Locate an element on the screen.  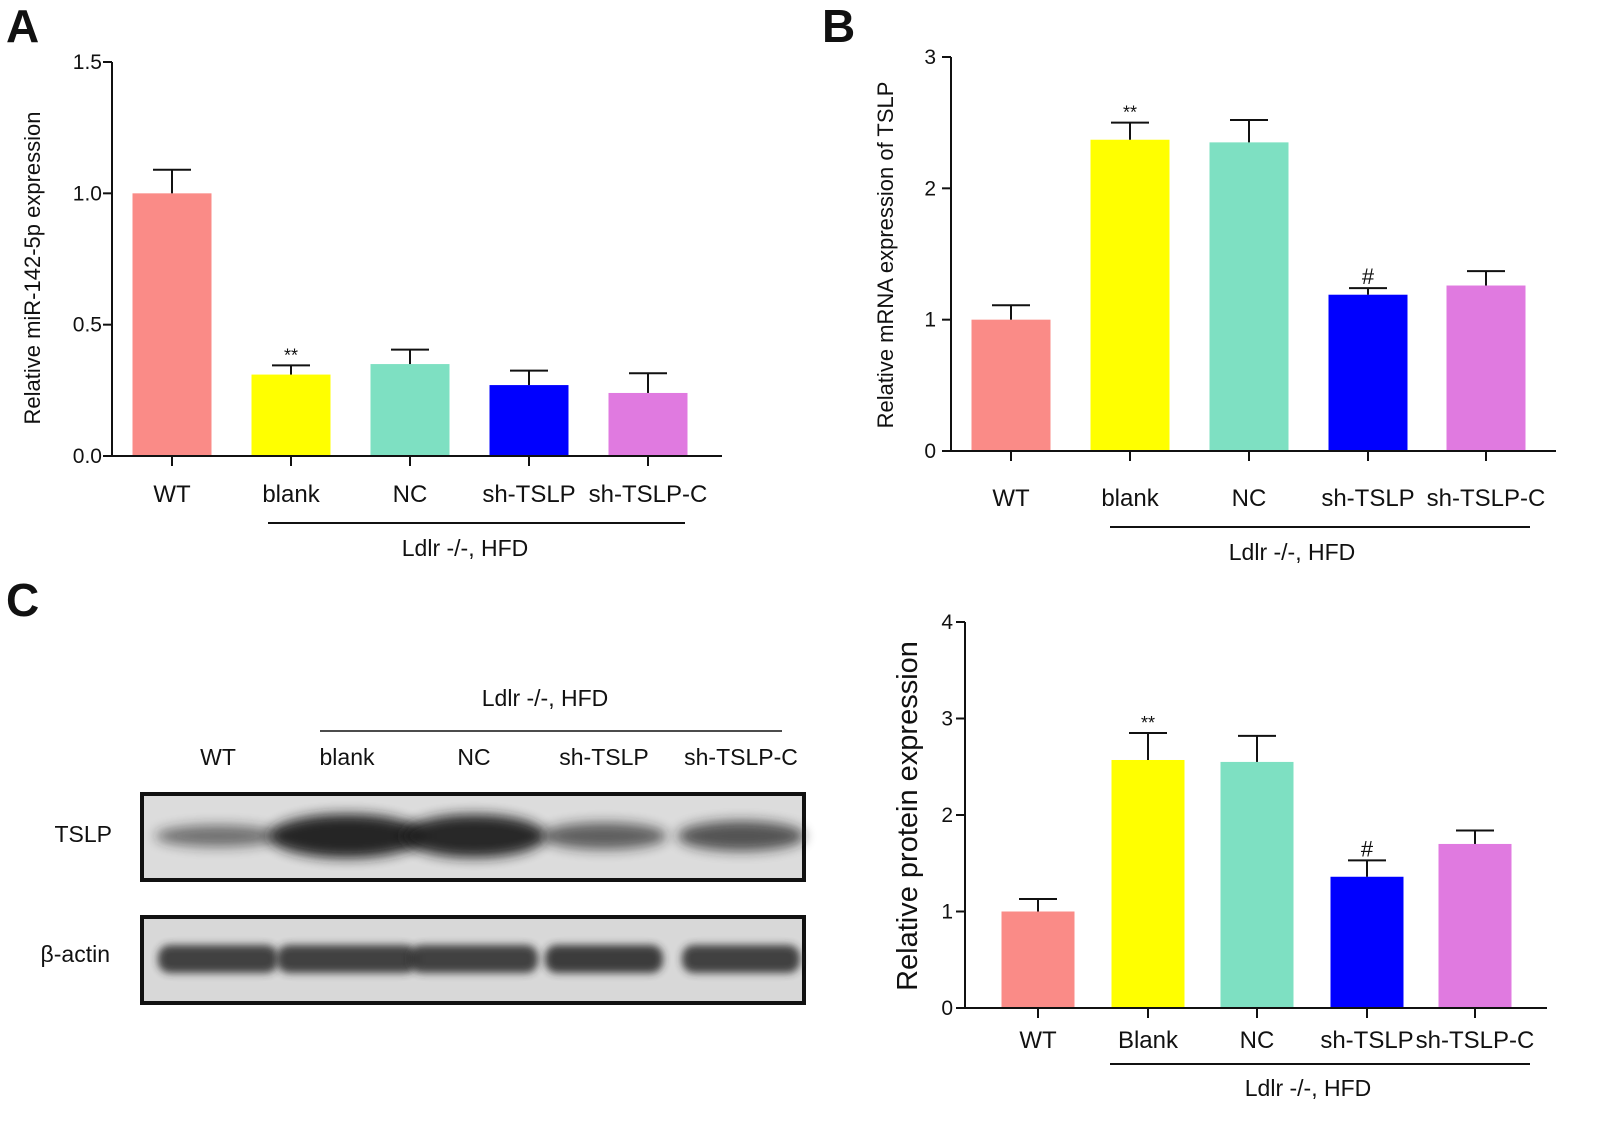
chart-b-significance-1: ** is located at coordinates (1130, 113).